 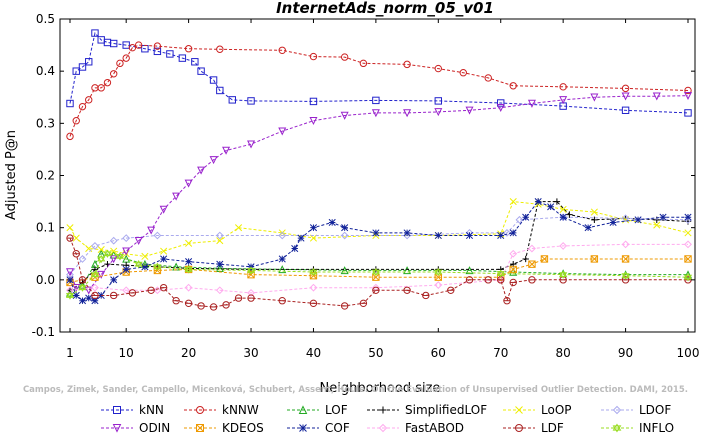 What do you see at coordinates (636, 410) in the screenshot?
I see `legend-item-ldof: LDOF` at bounding box center [636, 410].